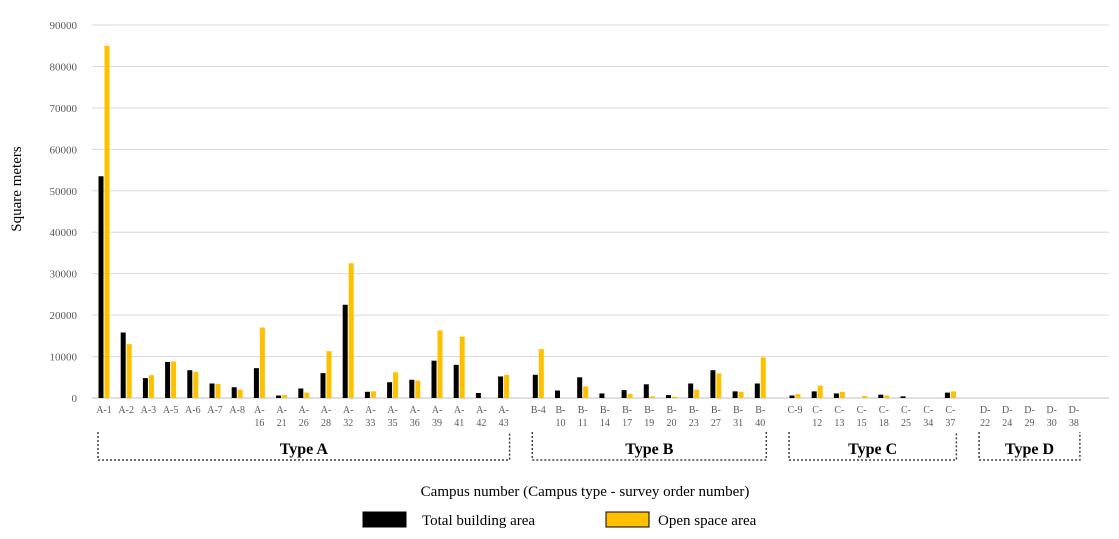  Describe the element at coordinates (437, 423) in the screenshot. I see `x-tick-label-line2: 39` at that location.